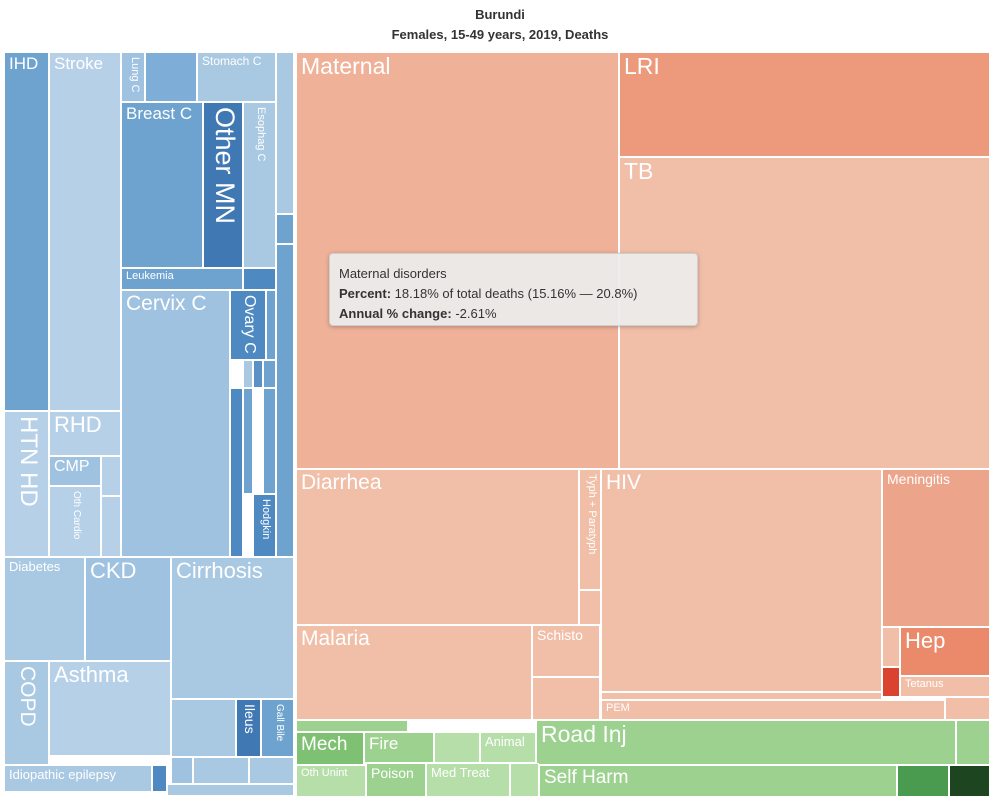 This screenshot has width=1000, height=807. I want to click on cell-cervix-c: Cervix C, so click(175, 423).